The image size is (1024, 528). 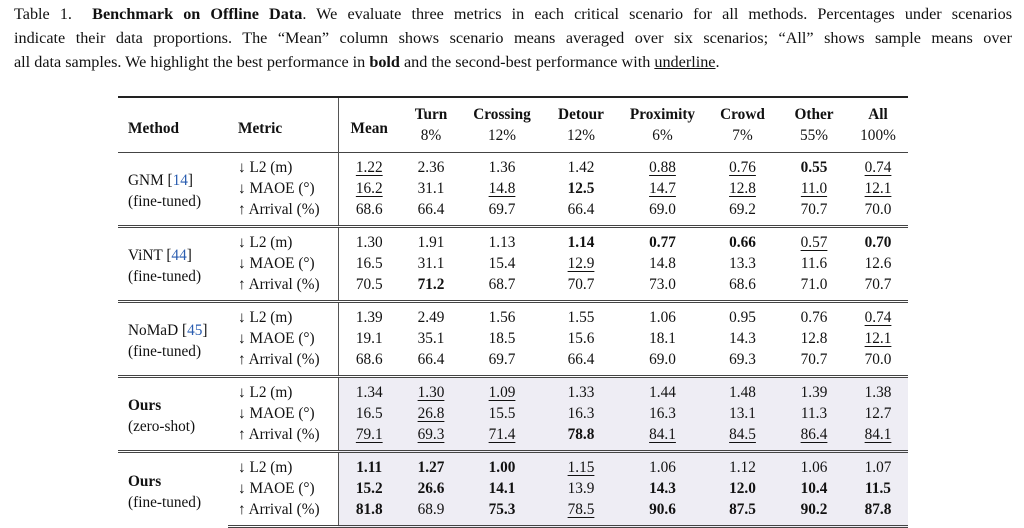 I want to click on best-value: 75.3, so click(x=502, y=509).